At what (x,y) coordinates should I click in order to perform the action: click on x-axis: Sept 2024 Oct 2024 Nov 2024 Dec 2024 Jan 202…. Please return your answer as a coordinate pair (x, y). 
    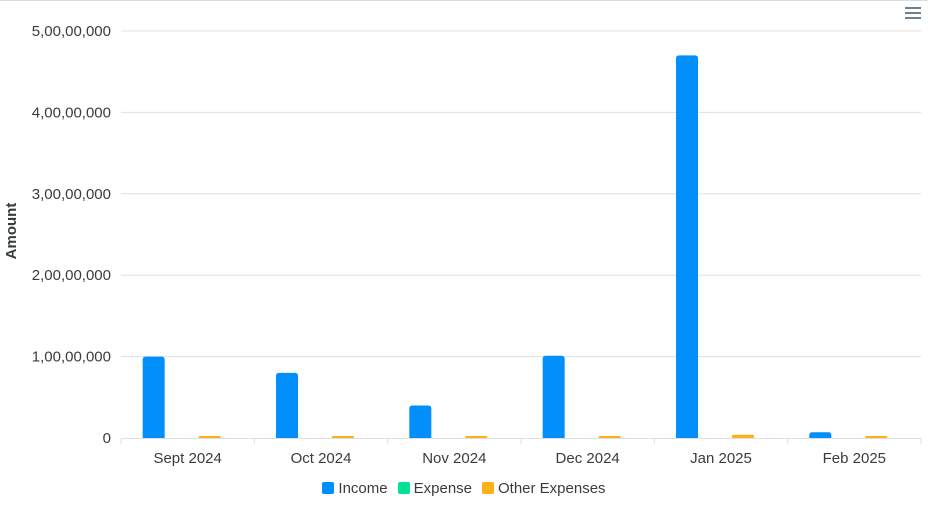
    Looking at the image, I should click on (521, 452).